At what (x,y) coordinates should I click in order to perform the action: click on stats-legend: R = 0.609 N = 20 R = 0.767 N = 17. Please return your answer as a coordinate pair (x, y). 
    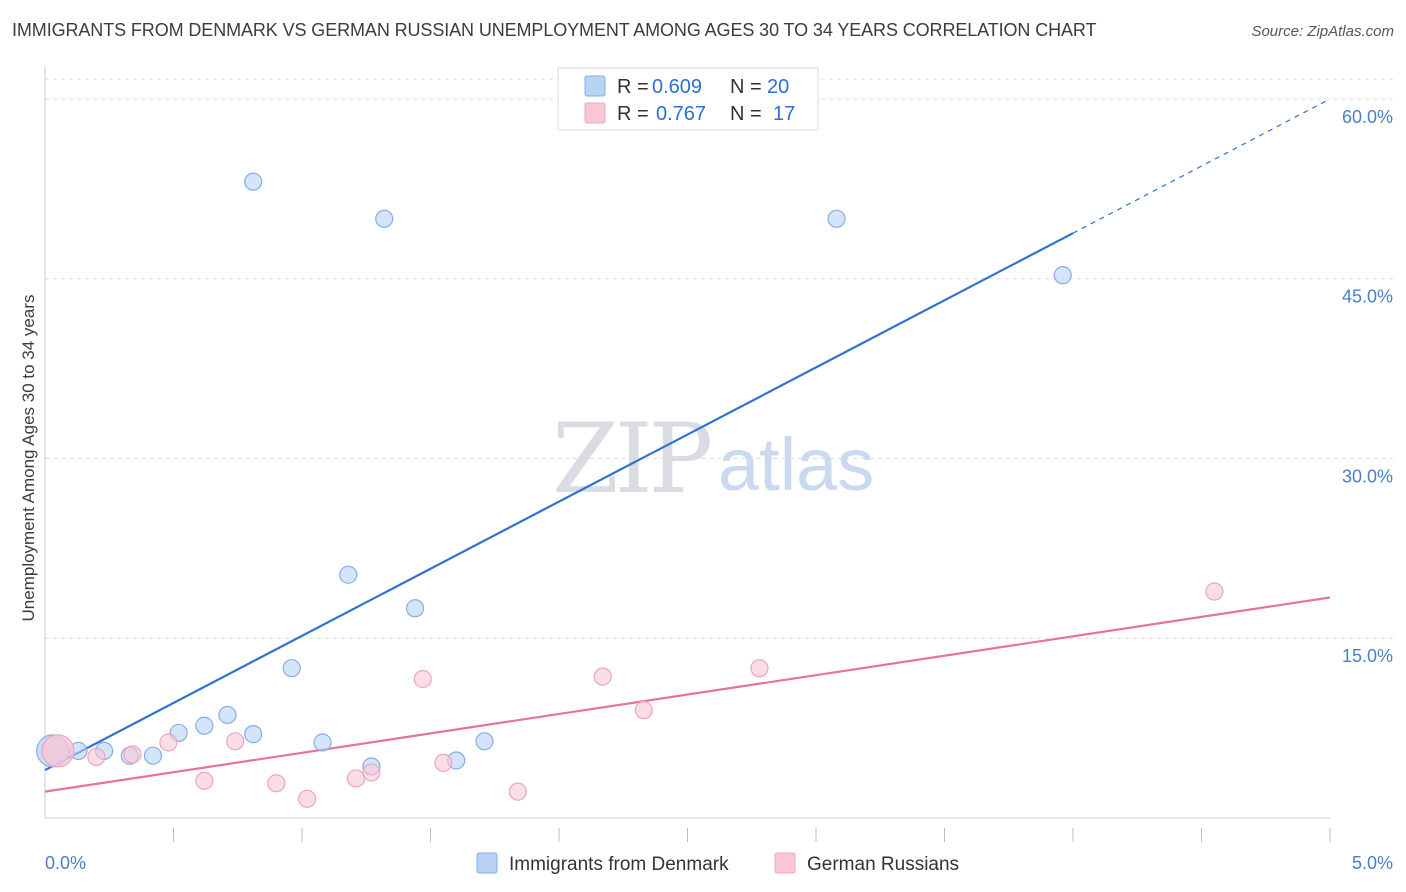
    Looking at the image, I should click on (688, 99).